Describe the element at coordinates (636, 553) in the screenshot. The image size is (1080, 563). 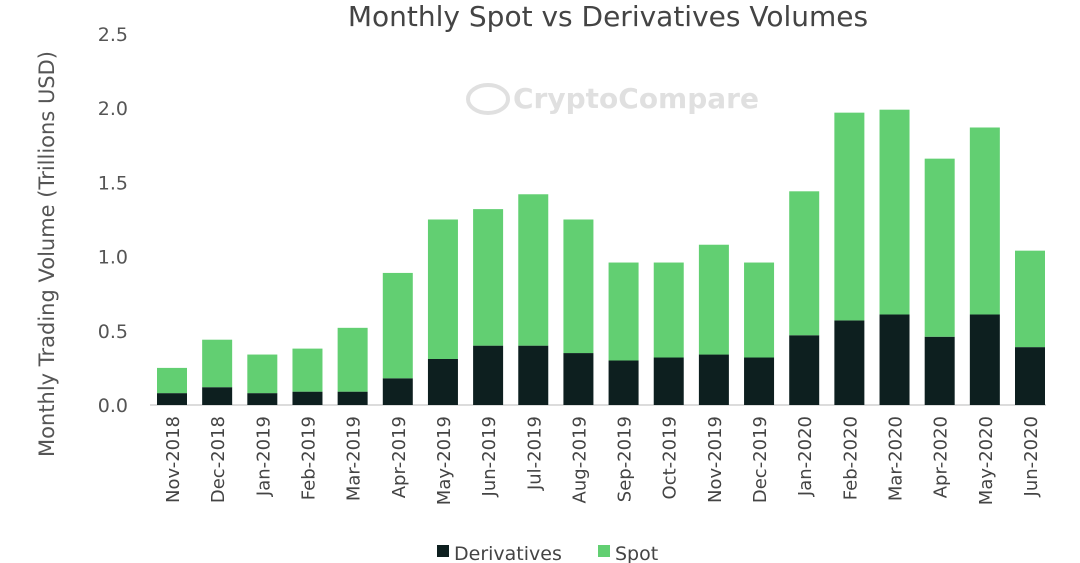
I see `legend-label: Spot` at that location.